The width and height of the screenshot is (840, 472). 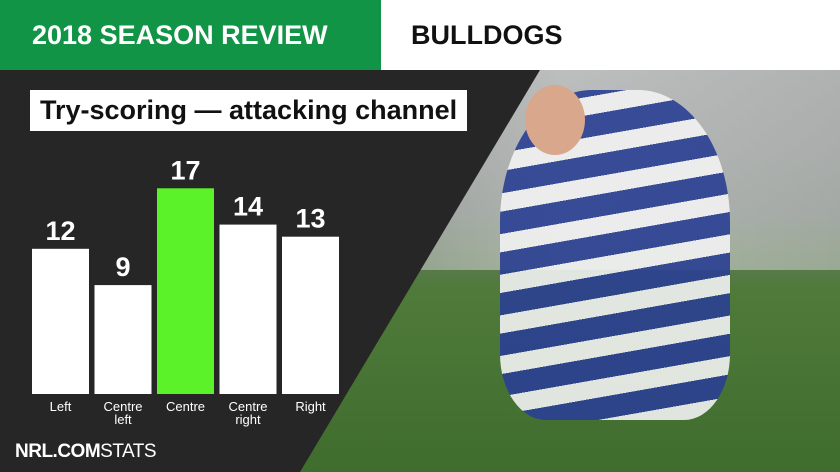 I want to click on category-label: right, so click(x=248, y=419).